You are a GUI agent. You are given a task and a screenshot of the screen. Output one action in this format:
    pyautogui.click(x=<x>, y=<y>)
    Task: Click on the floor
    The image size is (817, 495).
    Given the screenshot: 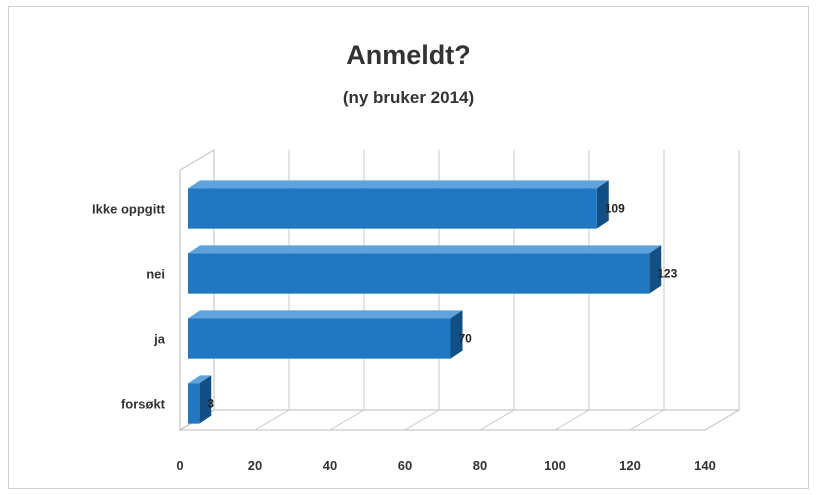 What is the action you would take?
    pyautogui.click(x=459, y=420)
    